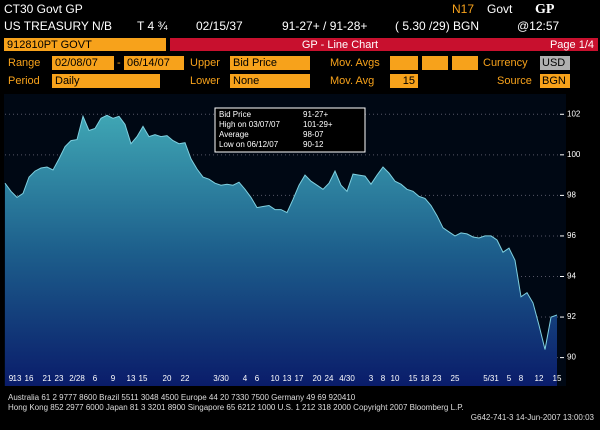  Describe the element at coordinates (77, 378) in the screenshot. I see `x-tick-label: 2/28` at that location.